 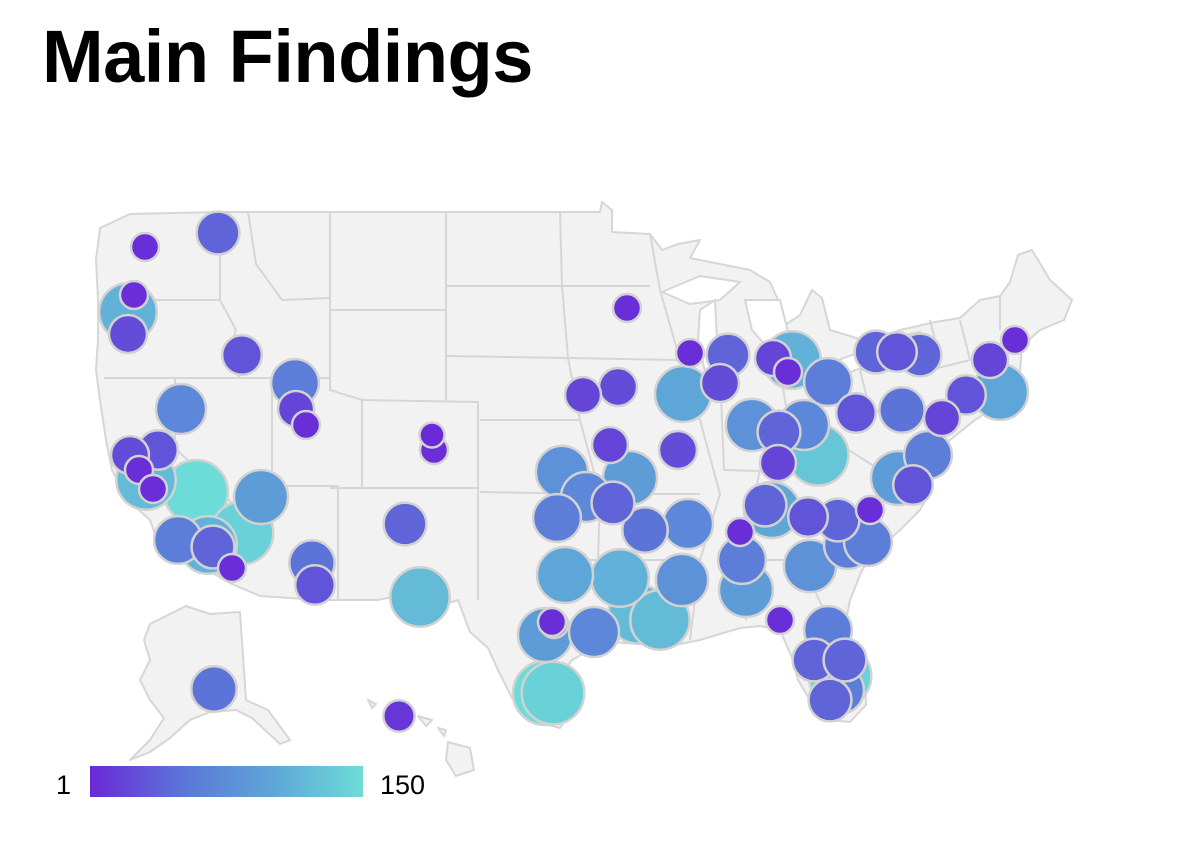 I want to click on map-bubble-montana-north, so click(x=218, y=233).